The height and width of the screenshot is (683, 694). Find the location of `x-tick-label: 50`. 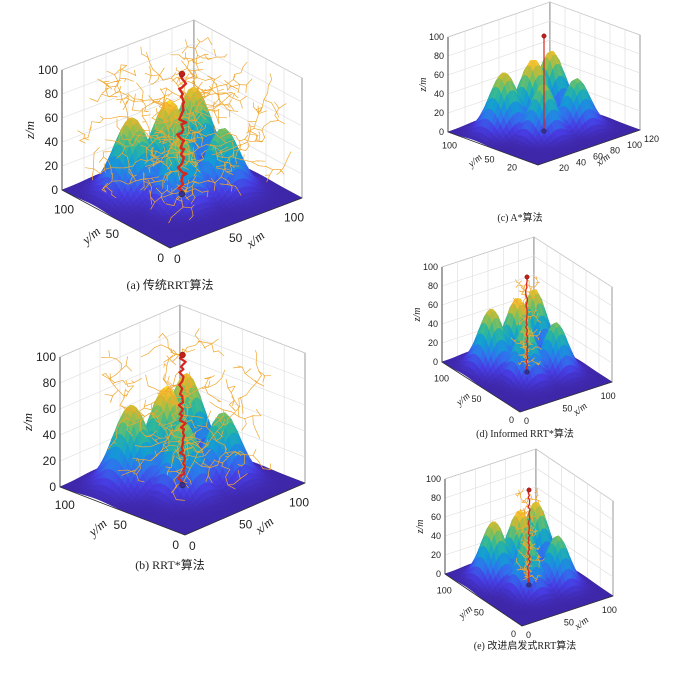

x-tick-label: 50 is located at coordinates (236, 238).